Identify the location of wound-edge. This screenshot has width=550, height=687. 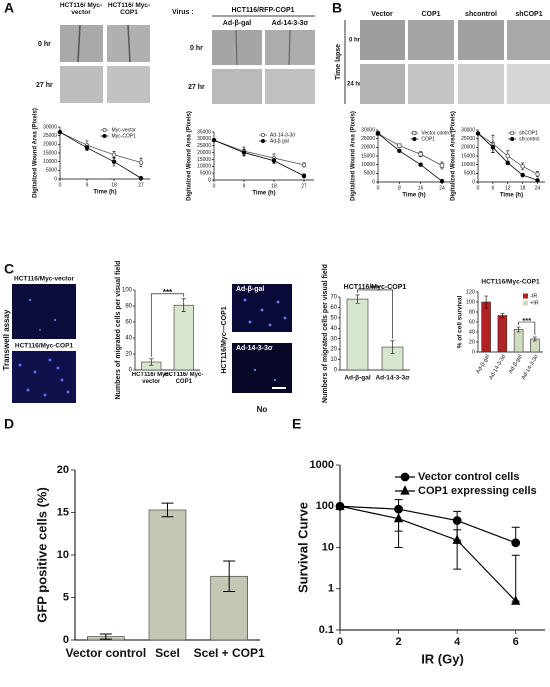
(104, 43).